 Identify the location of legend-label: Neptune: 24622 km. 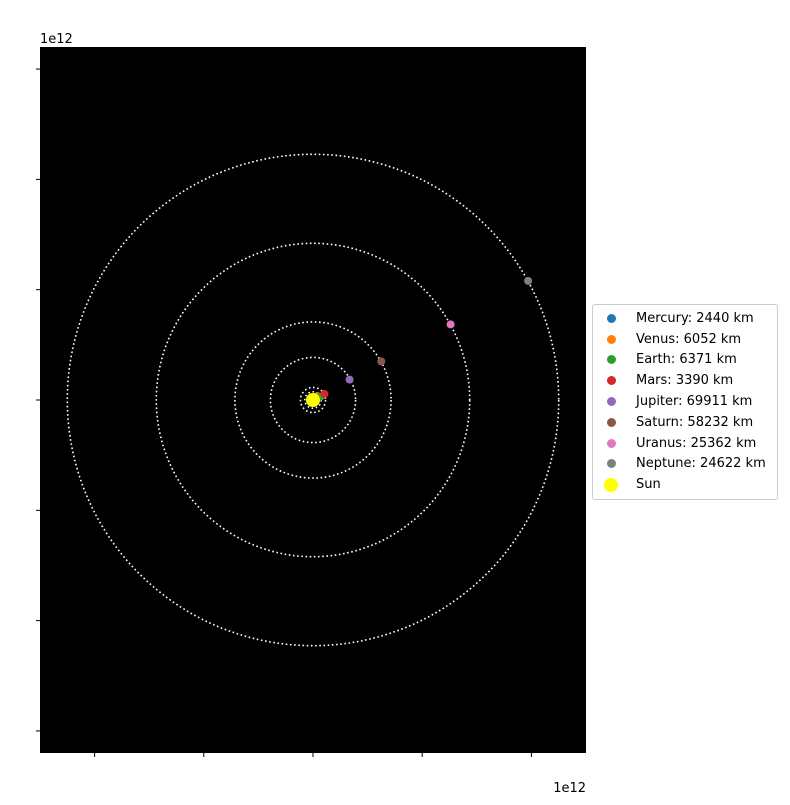
(701, 464).